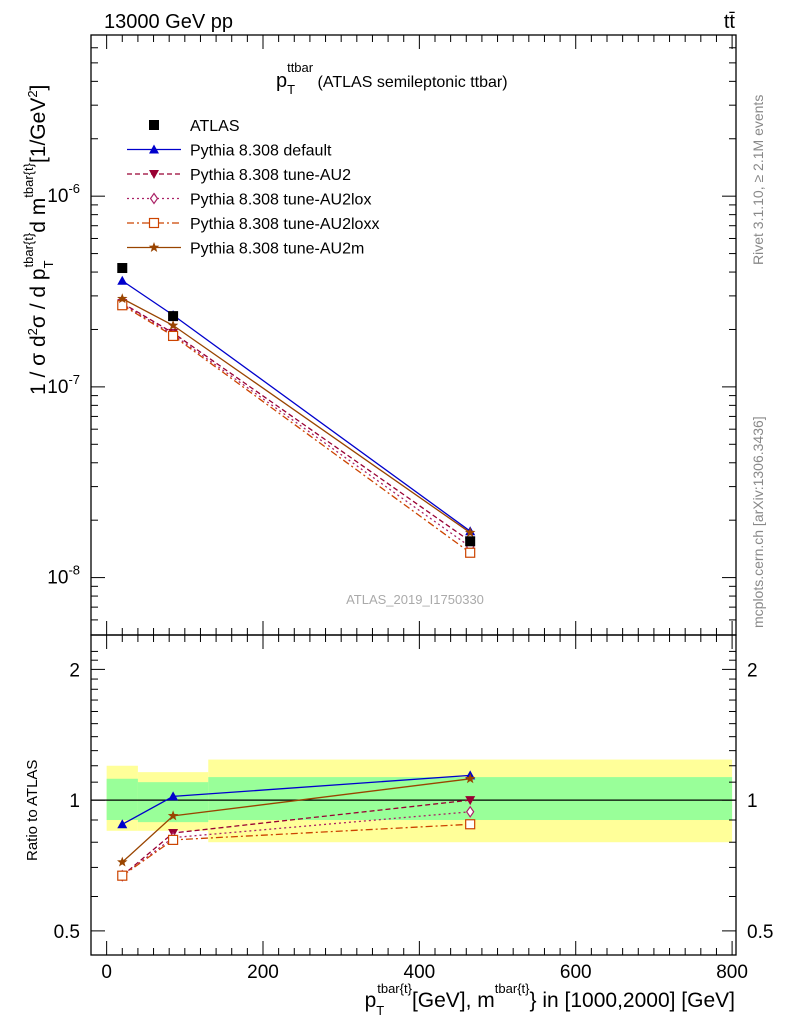 The height and width of the screenshot is (1024, 786). Describe the element at coordinates (263, 972) in the screenshot. I see `x-tick-label: 200` at that location.